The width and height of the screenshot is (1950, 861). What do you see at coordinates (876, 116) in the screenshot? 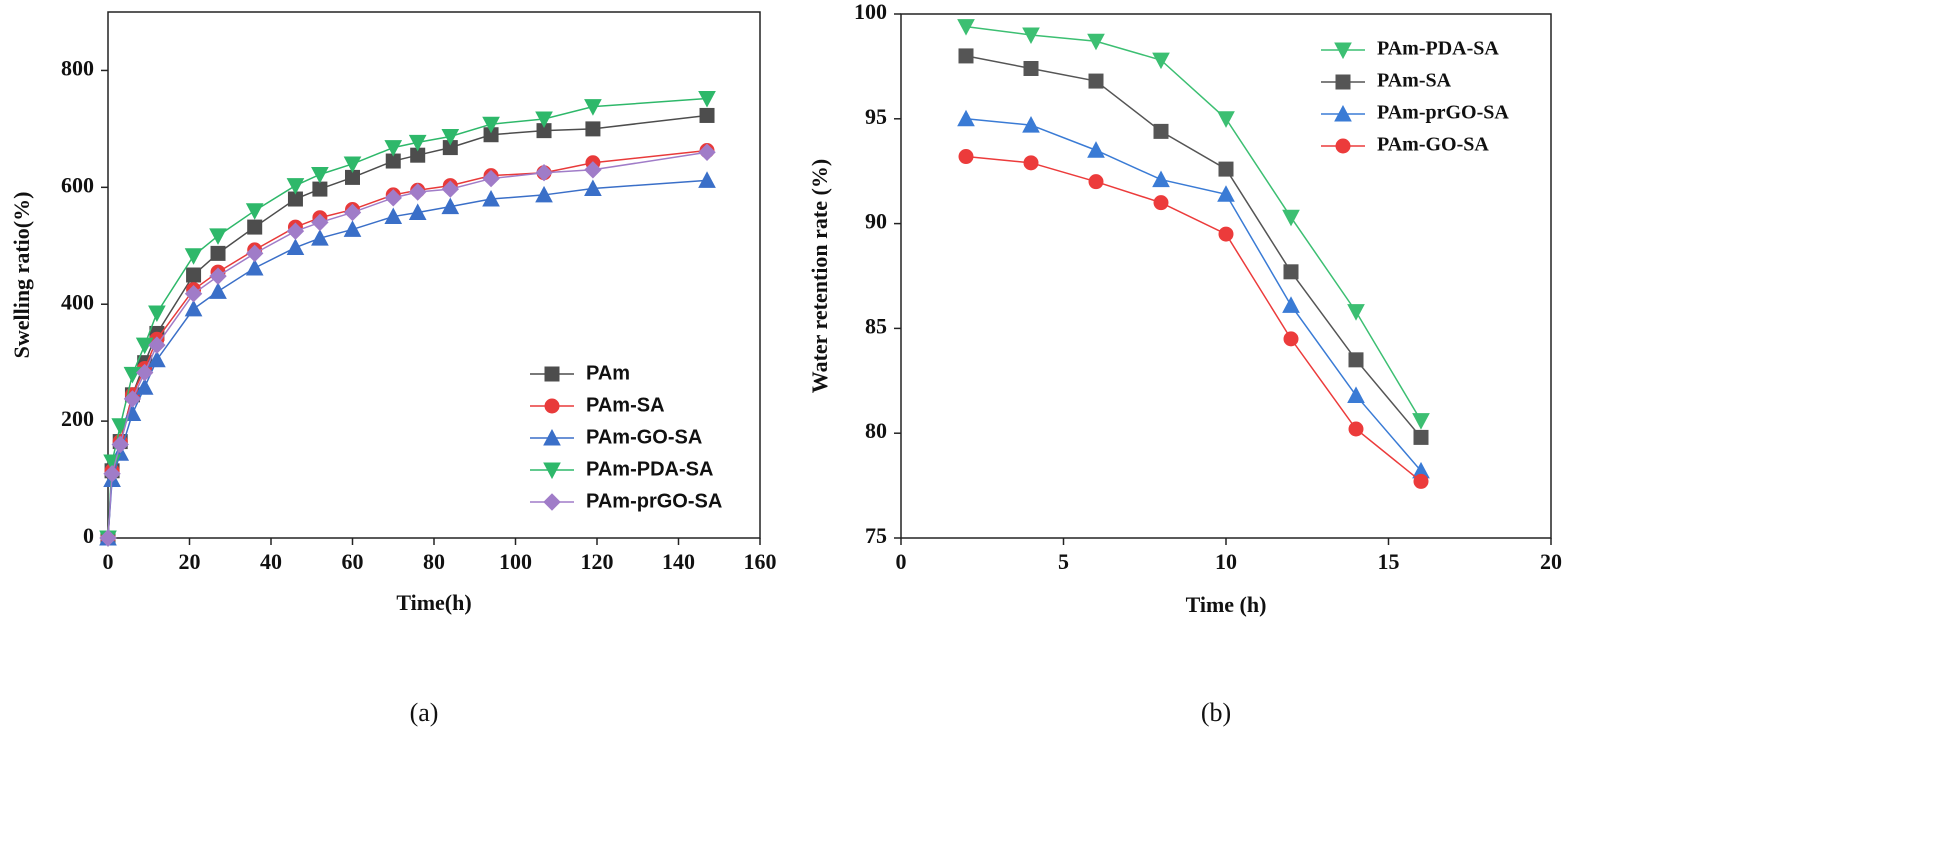
I see `y-tick-label: 95` at bounding box center [876, 116].